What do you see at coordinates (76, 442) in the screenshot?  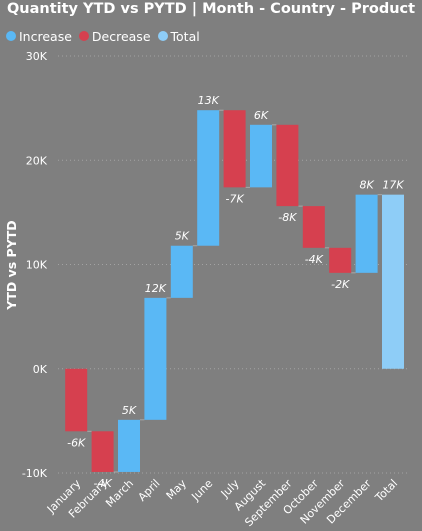 I see `data-label: -6K` at bounding box center [76, 442].